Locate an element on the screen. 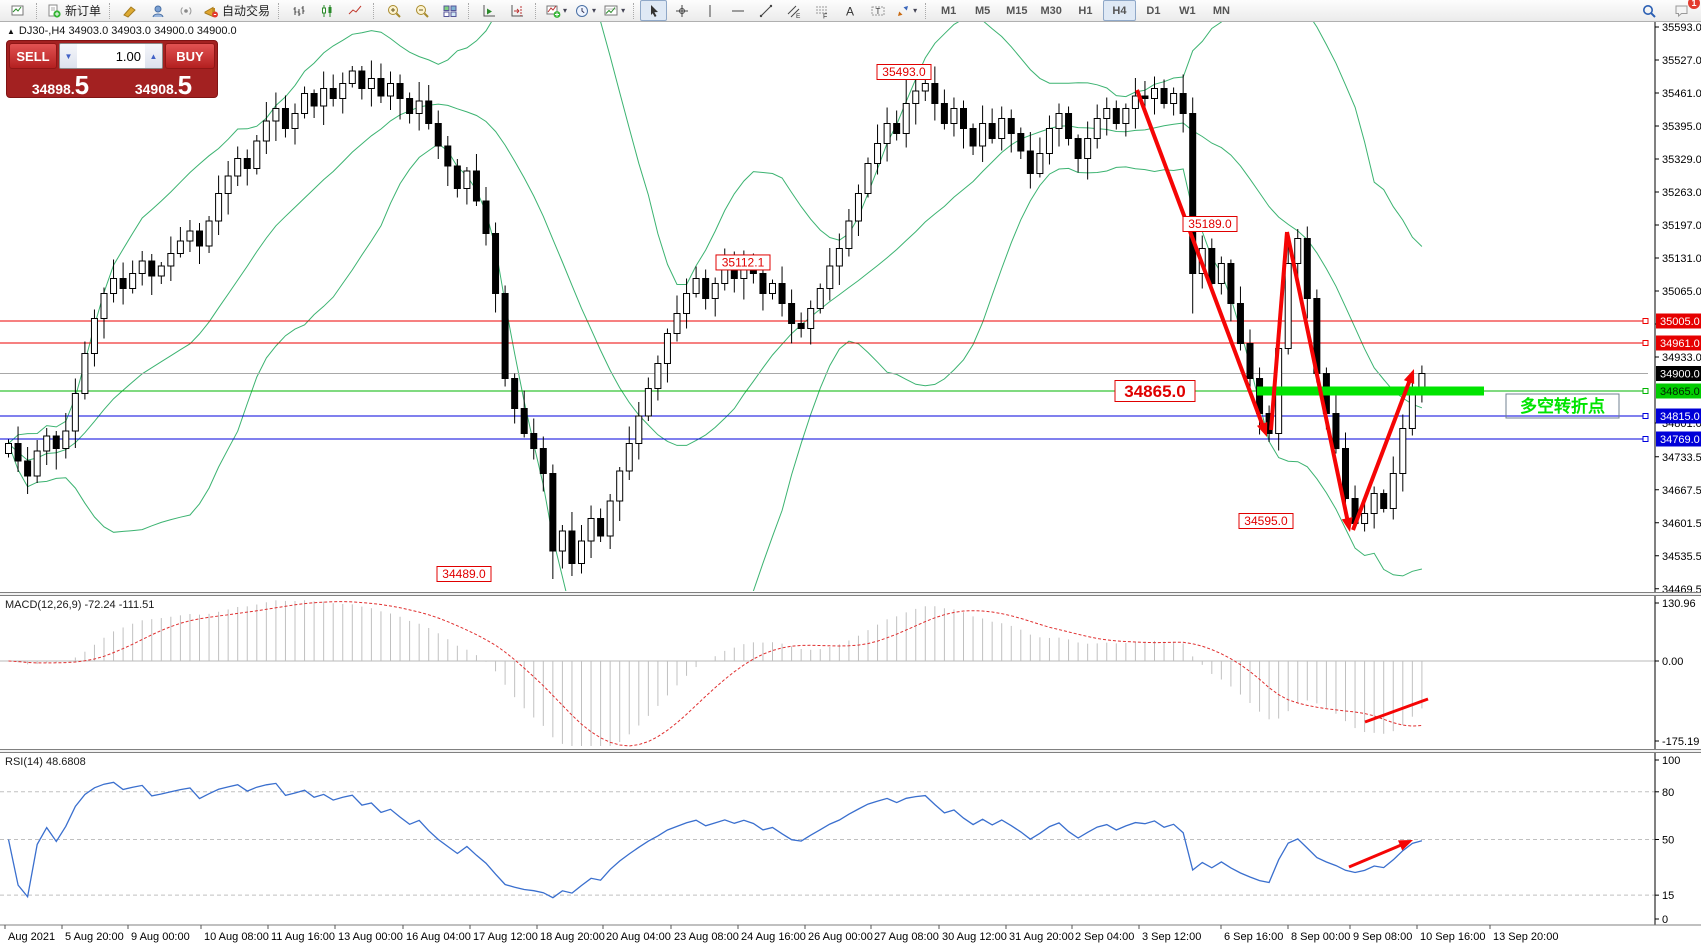 The image size is (1701, 944). periods-dropdown-icon: ▾ is located at coordinates (594, 10).